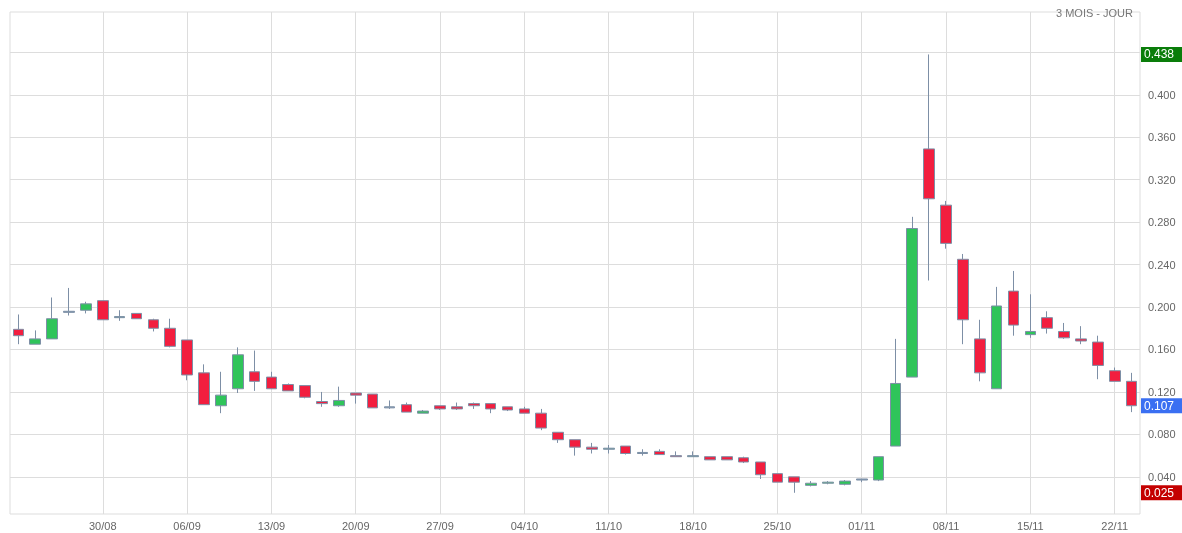  What do you see at coordinates (440, 525) in the screenshot?
I see `x-tick-label: 27/09` at bounding box center [440, 525].